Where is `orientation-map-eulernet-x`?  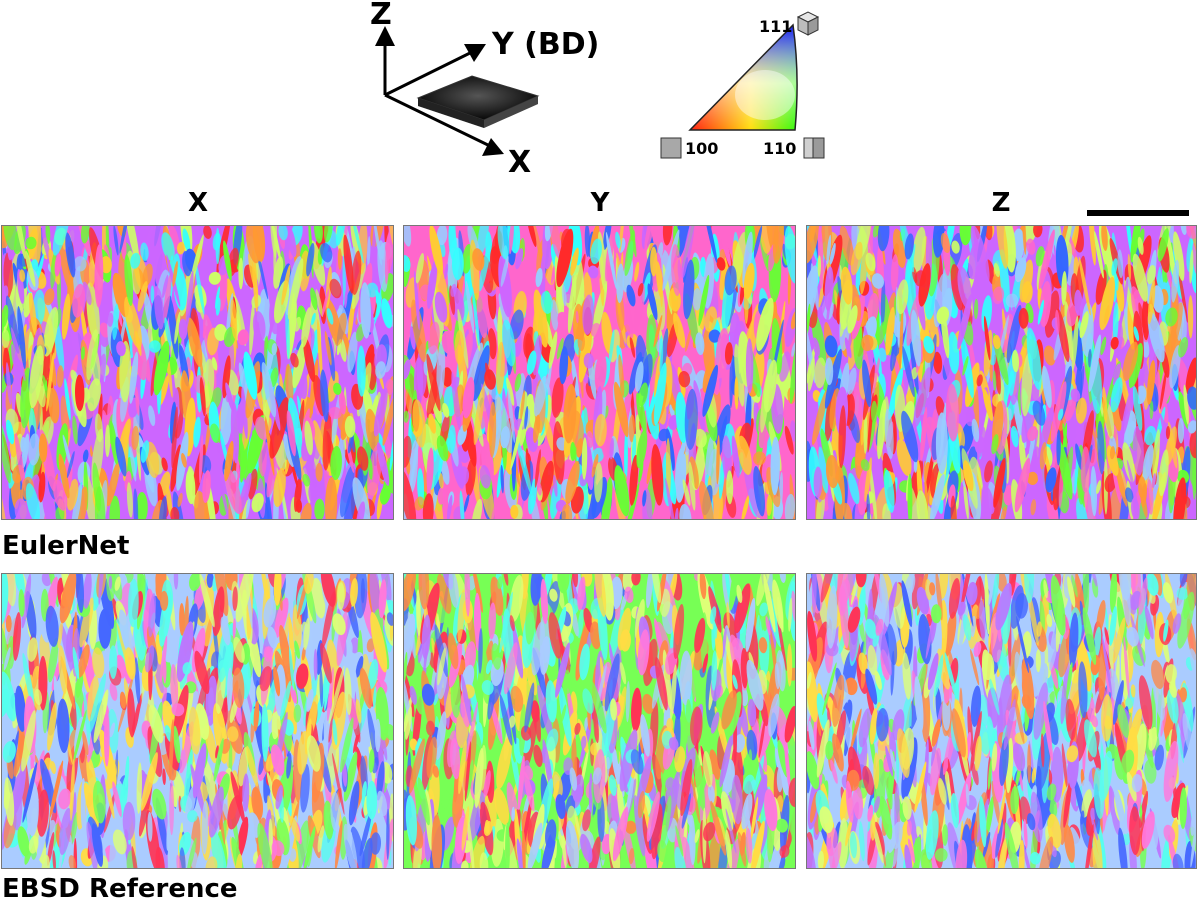
orientation-map-eulernet-x is located at coordinates (197, 372).